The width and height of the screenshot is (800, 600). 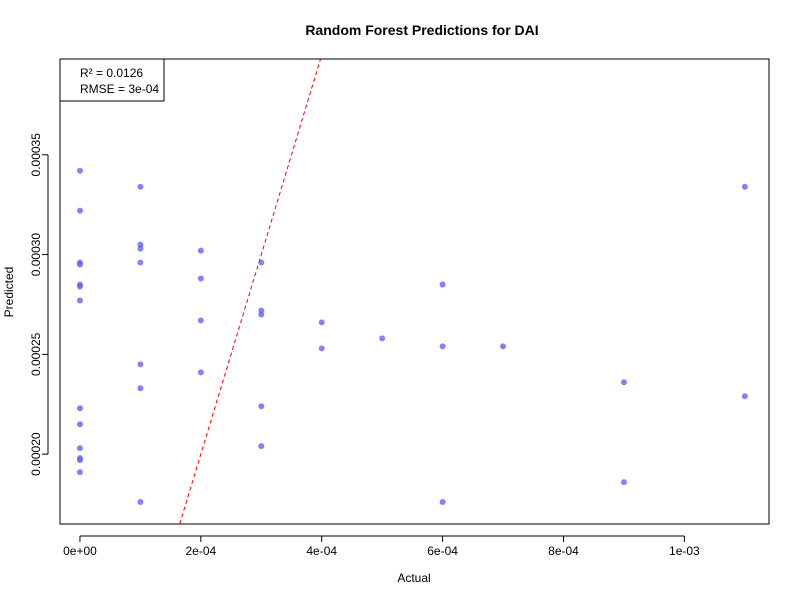 I want to click on x-tick-label: 2e-04, so click(x=200, y=551).